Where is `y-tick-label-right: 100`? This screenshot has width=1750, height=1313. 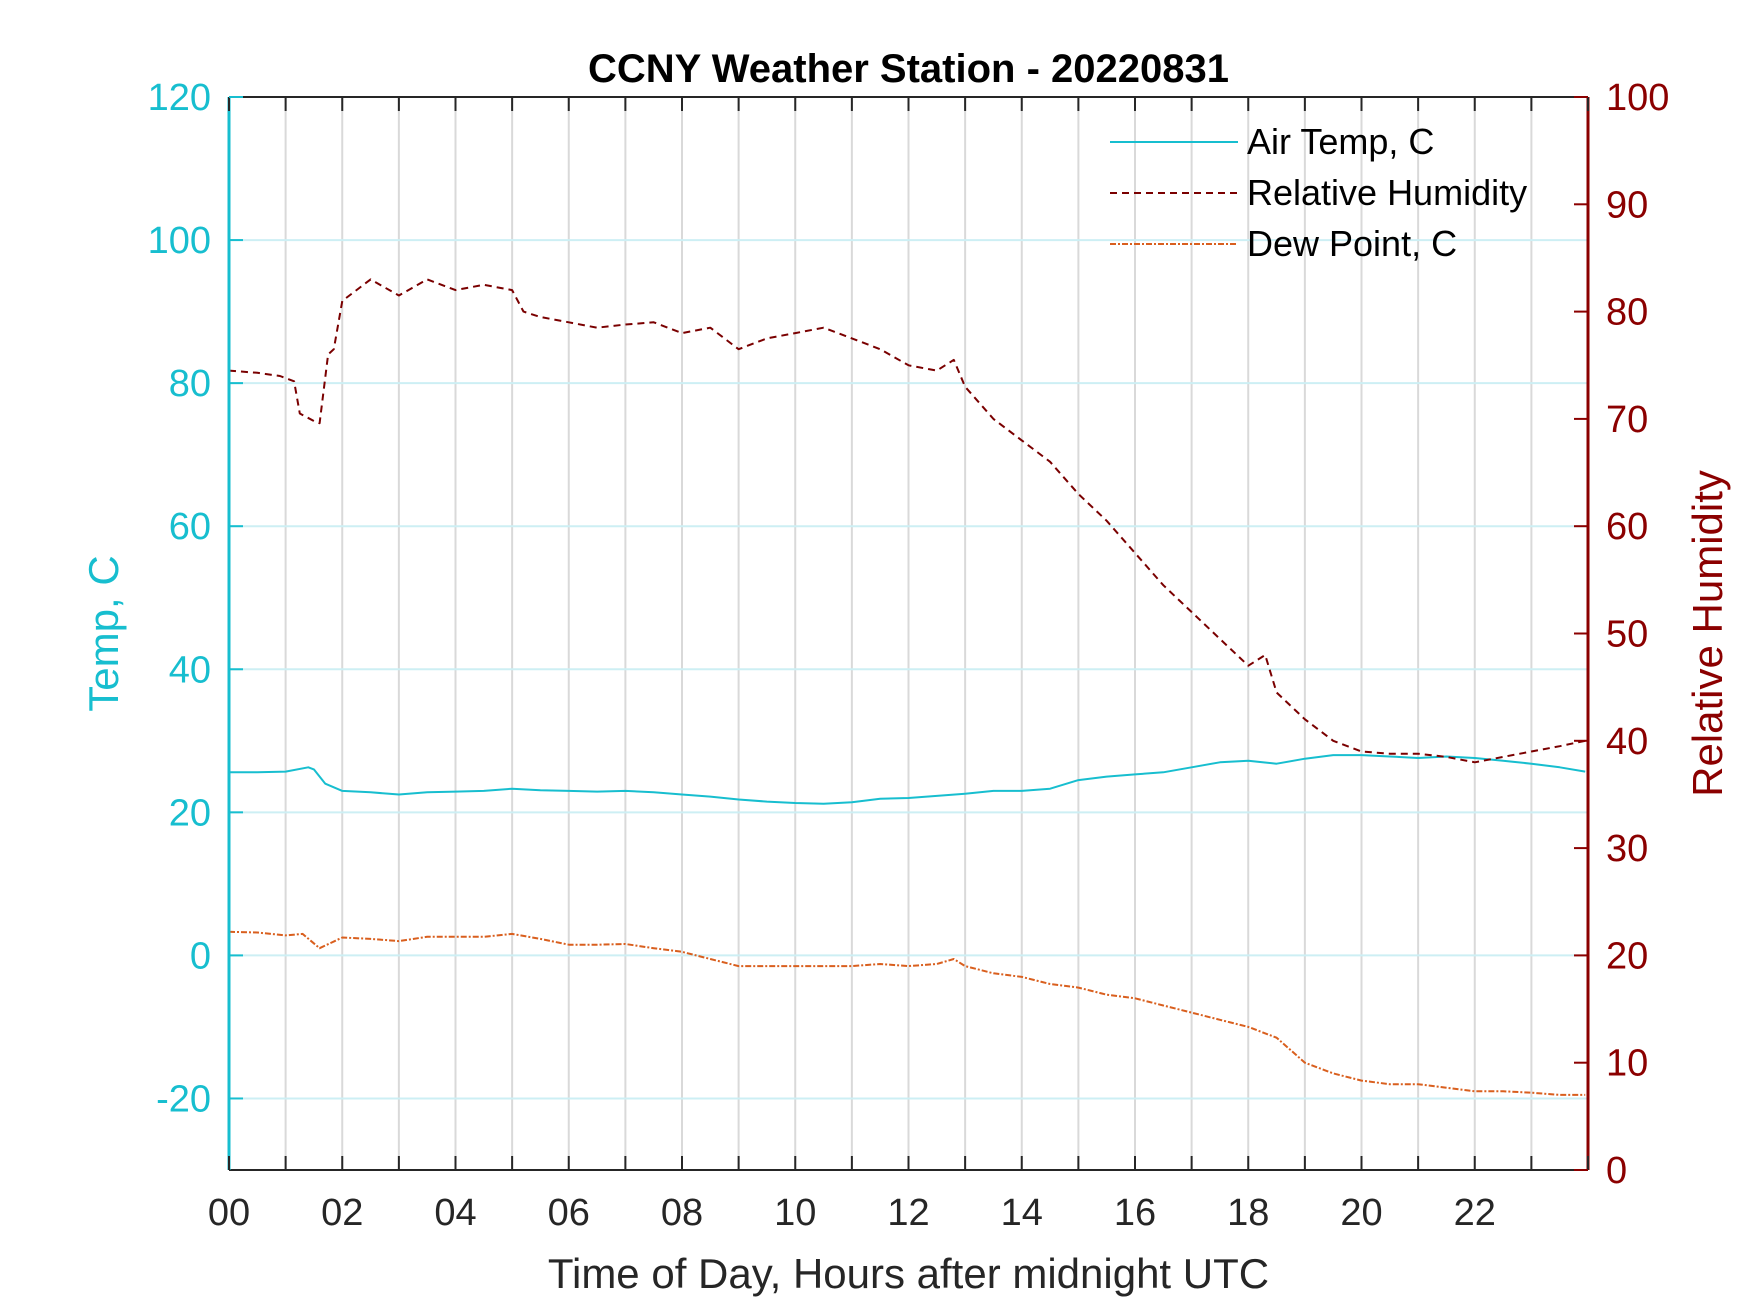 y-tick-label-right: 100 is located at coordinates (1637, 98).